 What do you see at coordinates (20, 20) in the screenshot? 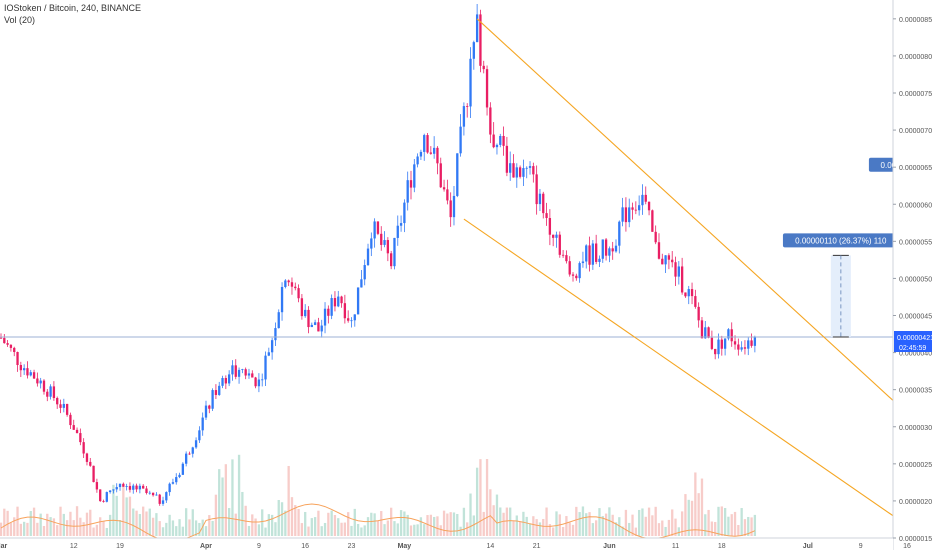
I see `volume-legend: Vol (20)` at bounding box center [20, 20].